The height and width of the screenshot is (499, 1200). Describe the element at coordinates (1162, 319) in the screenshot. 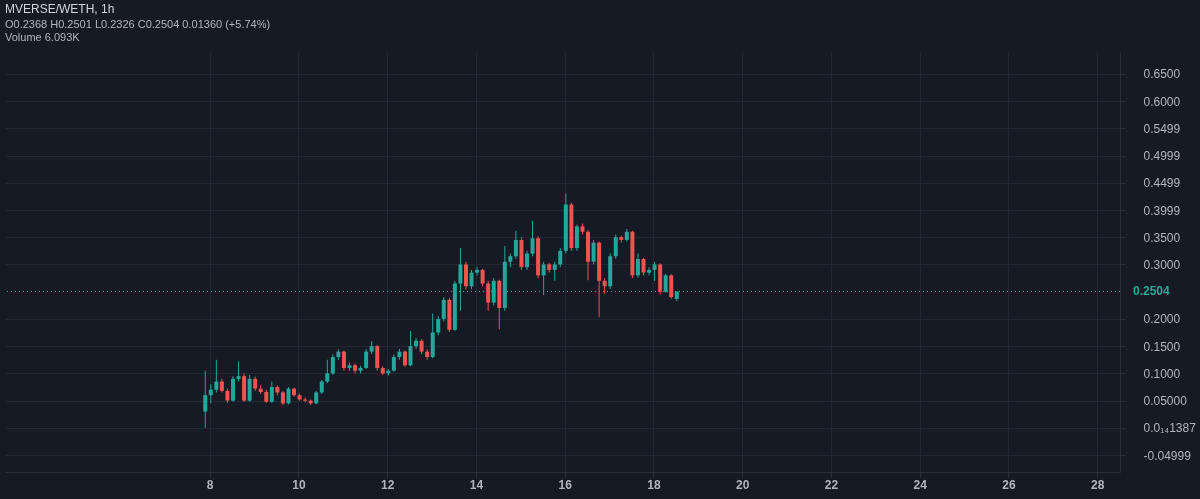

I see `y-tick-label: 0.2000` at that location.